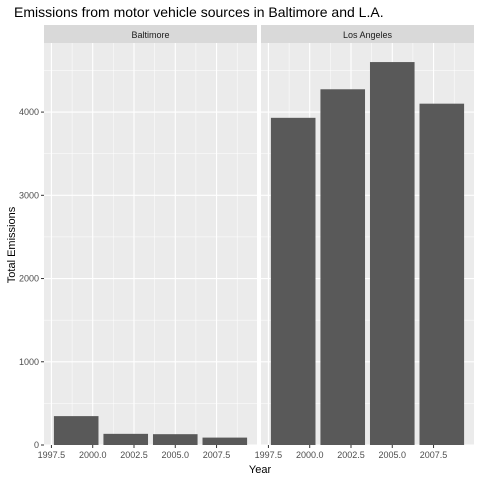 The width and height of the screenshot is (480, 480). Describe the element at coordinates (260, 470) in the screenshot. I see `x-axis-title: Year` at that location.